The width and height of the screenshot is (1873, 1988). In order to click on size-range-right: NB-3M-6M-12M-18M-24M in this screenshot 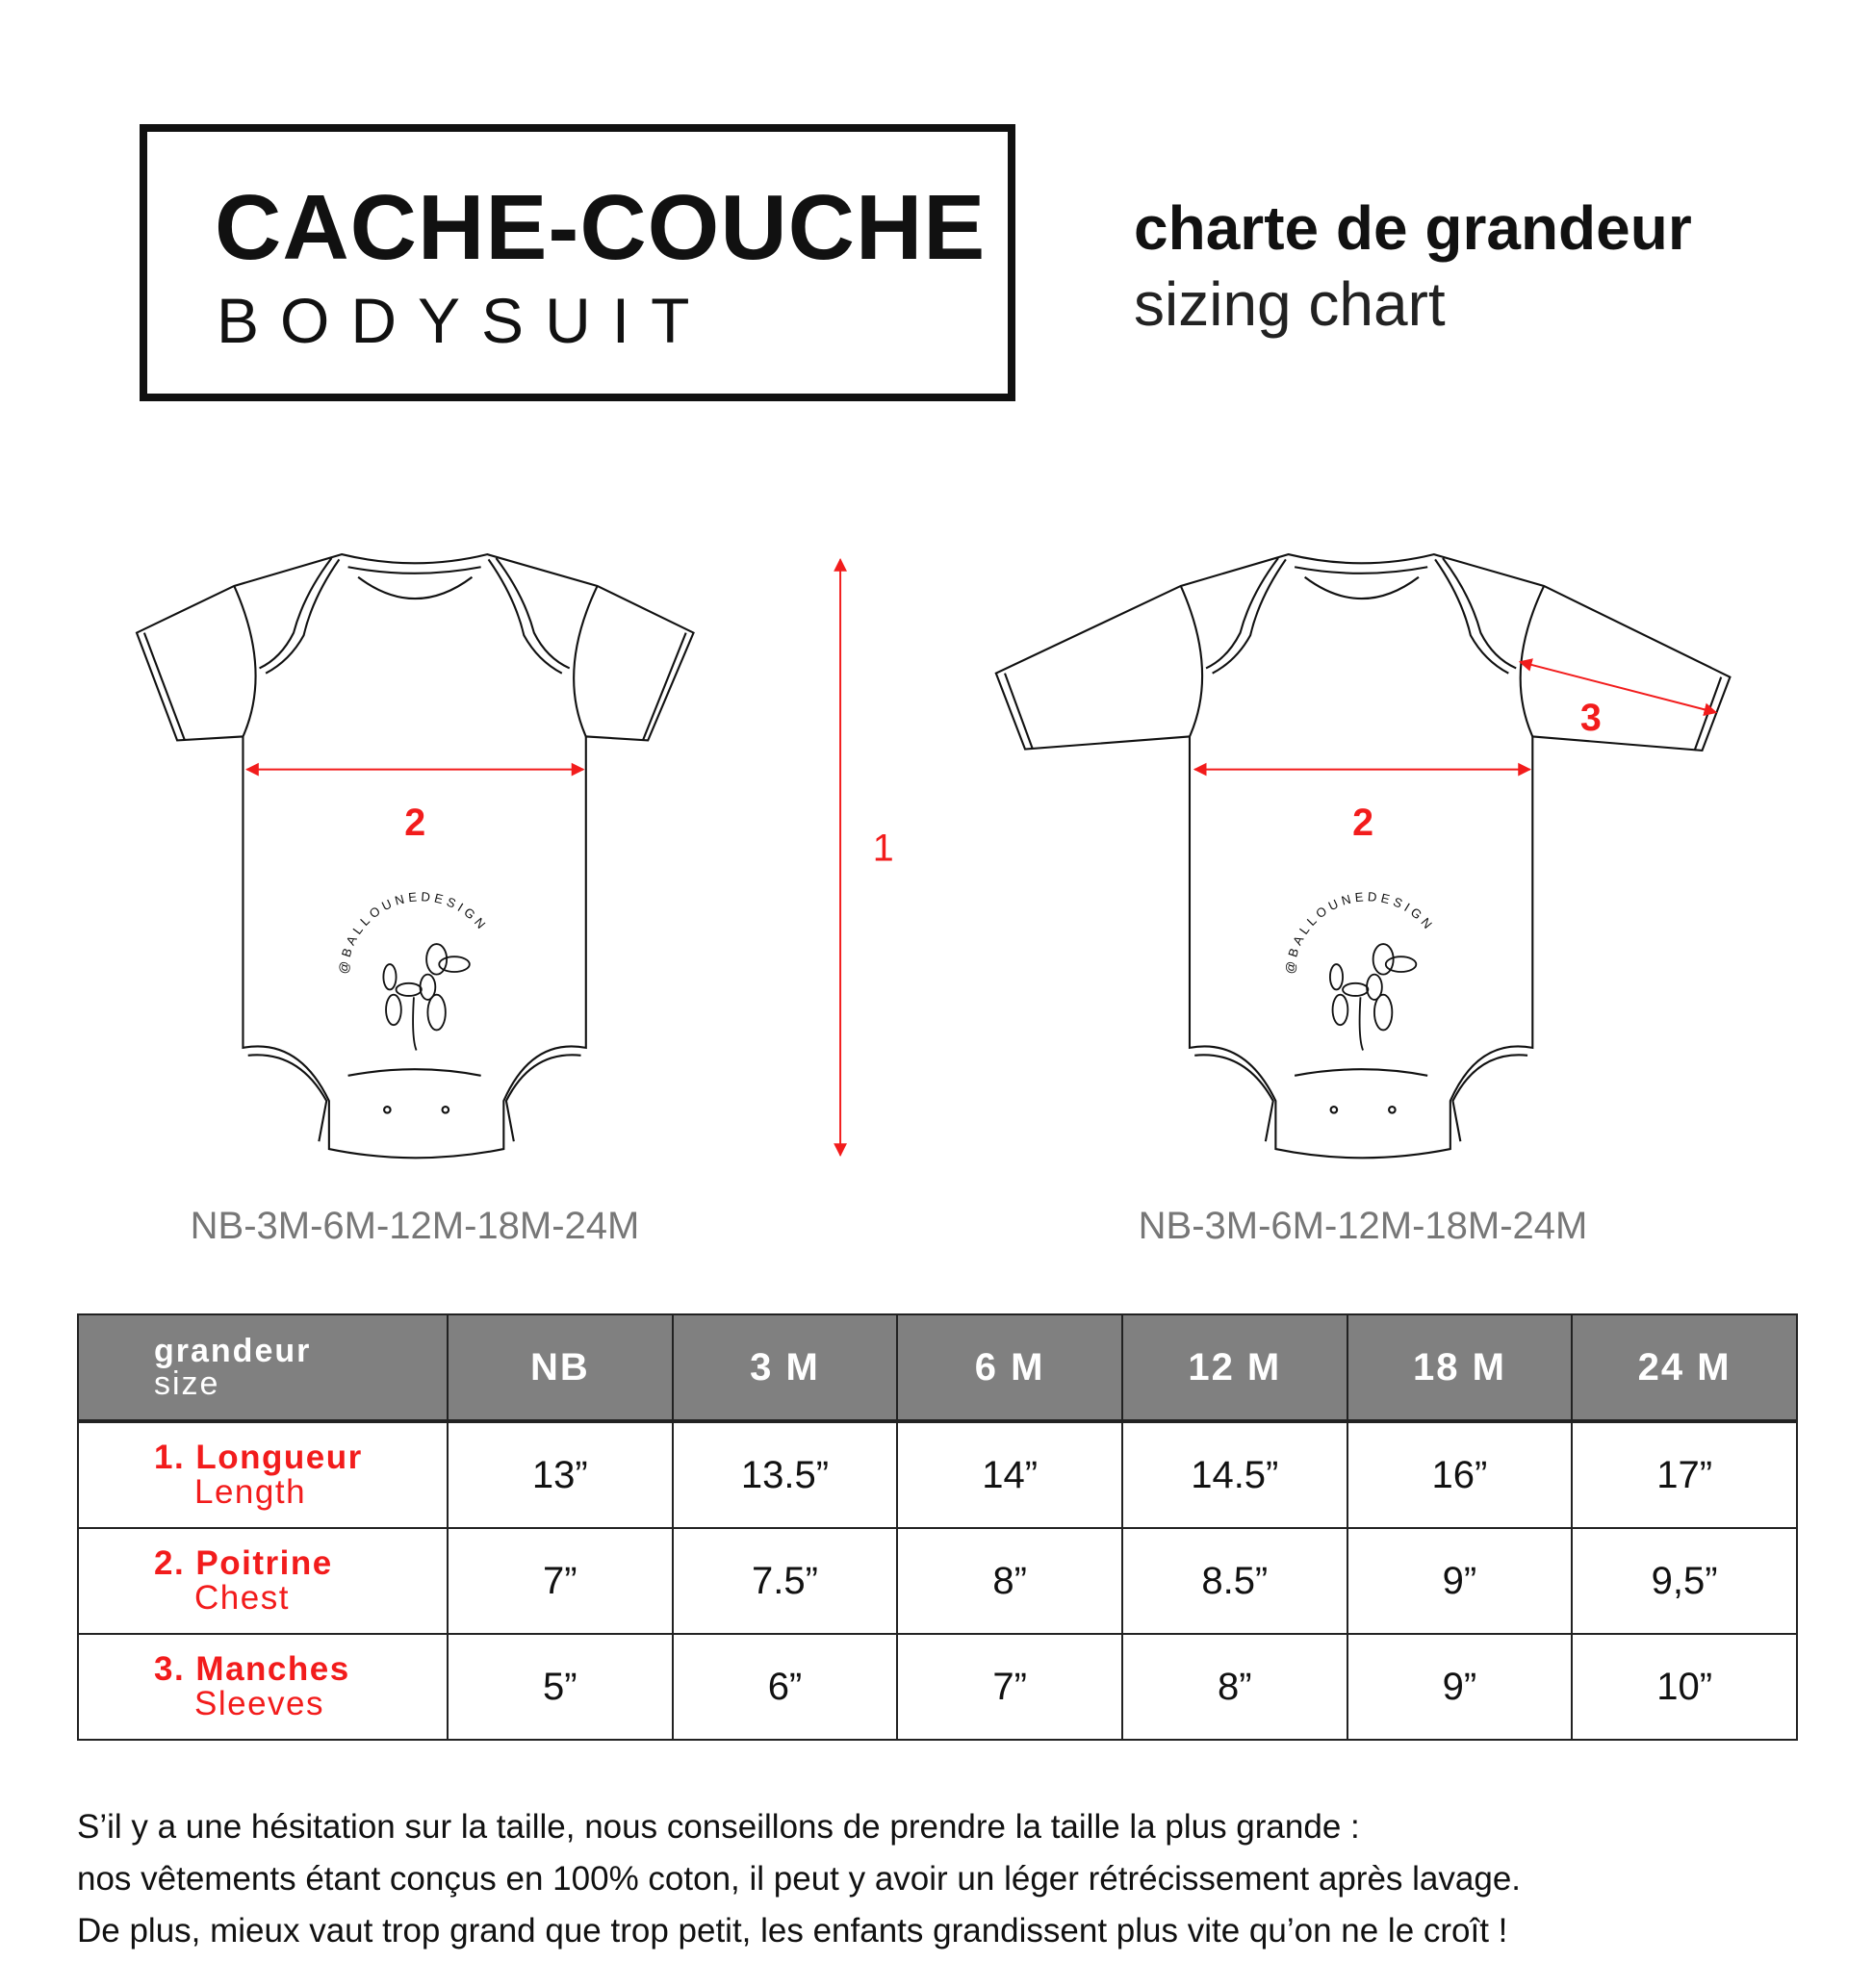, I will do `click(1363, 1226)`.